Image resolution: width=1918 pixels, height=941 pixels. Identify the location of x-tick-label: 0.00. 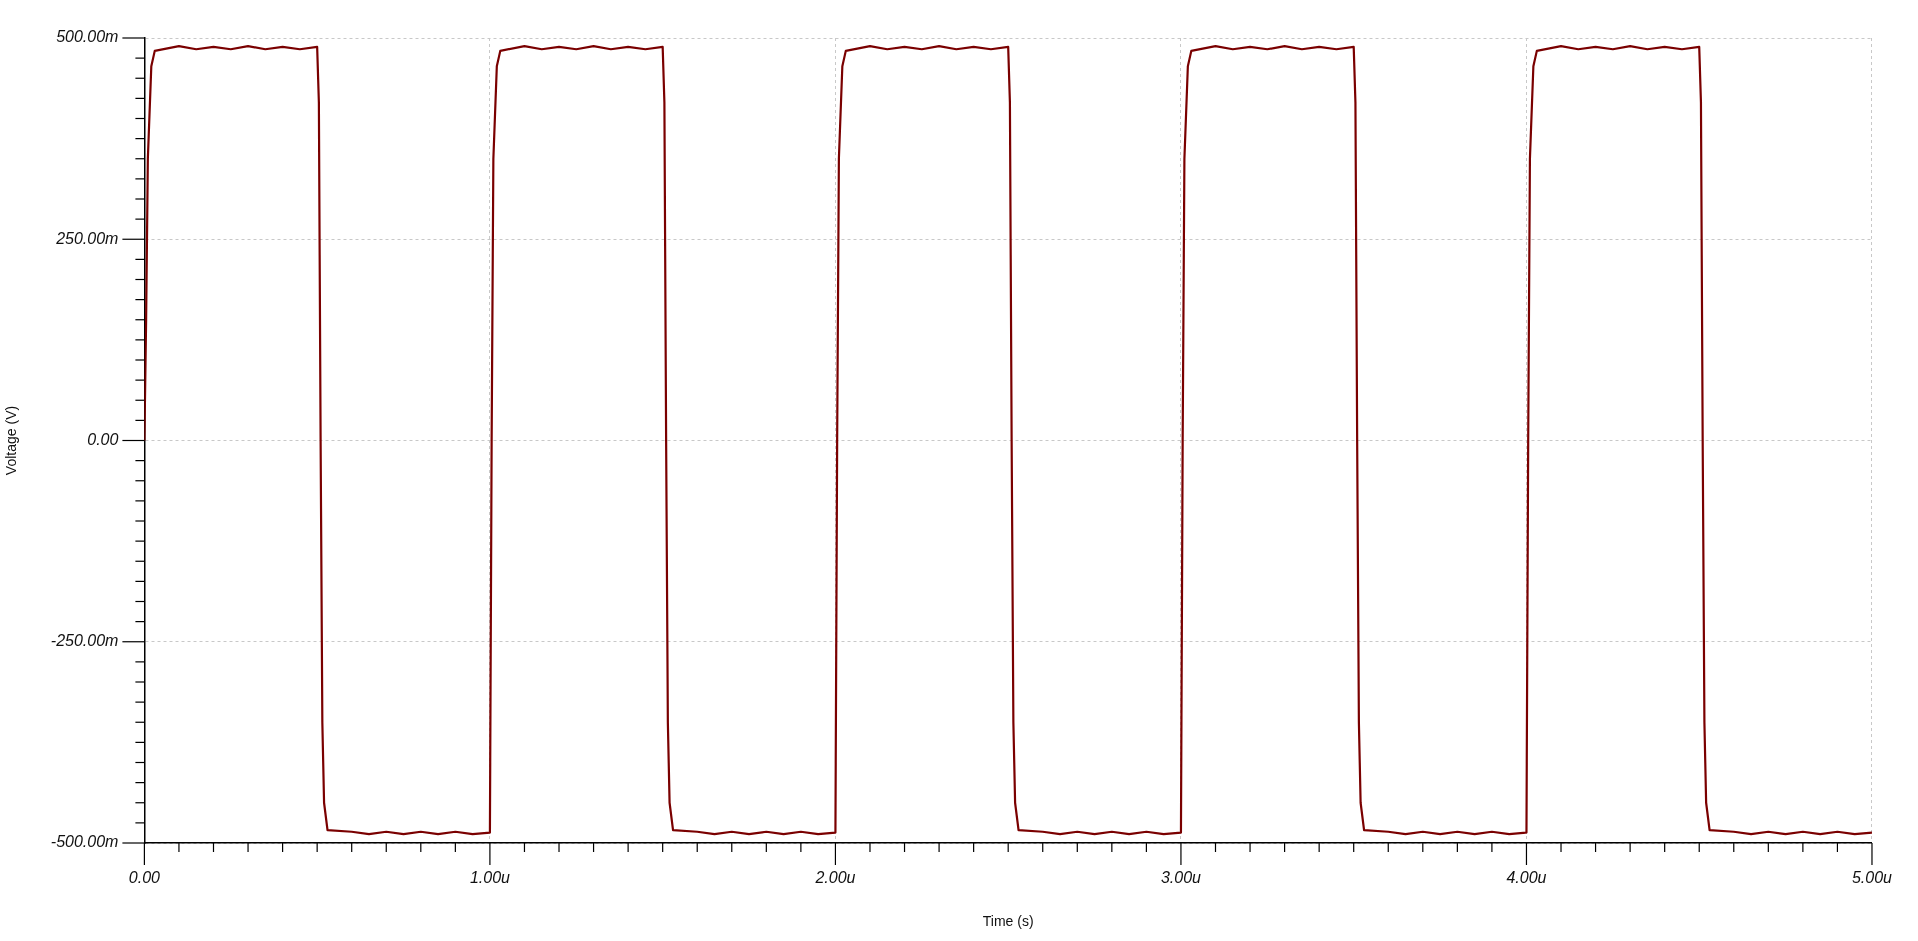
(144, 878).